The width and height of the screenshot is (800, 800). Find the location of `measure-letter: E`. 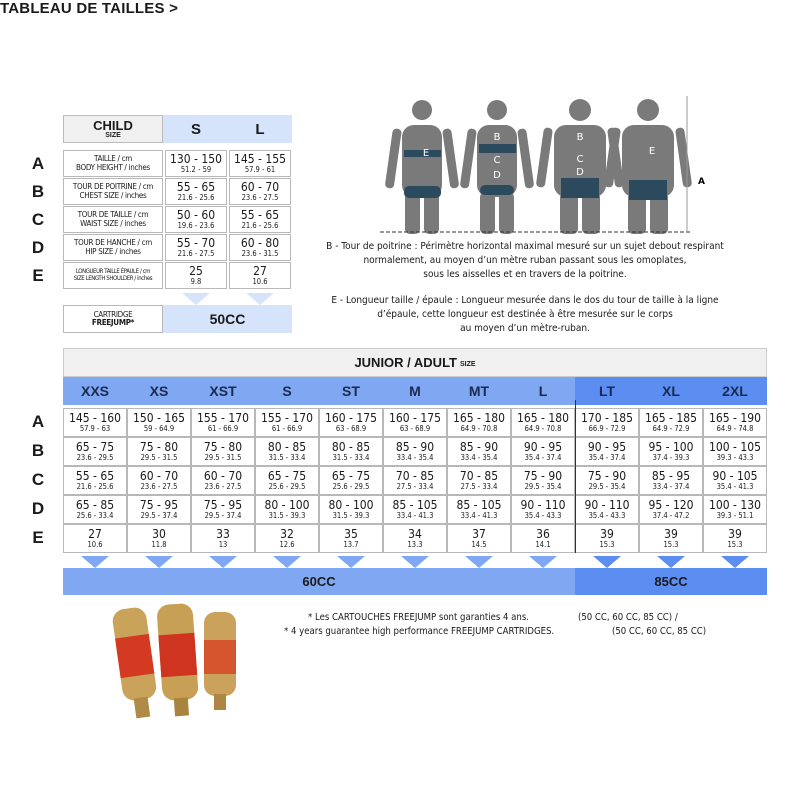

measure-letter: E is located at coordinates (652, 151).